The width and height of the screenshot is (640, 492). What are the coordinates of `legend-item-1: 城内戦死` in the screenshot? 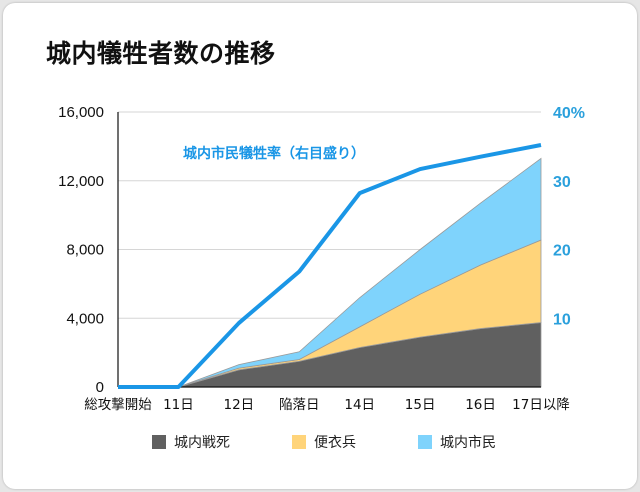 It's located at (191, 442).